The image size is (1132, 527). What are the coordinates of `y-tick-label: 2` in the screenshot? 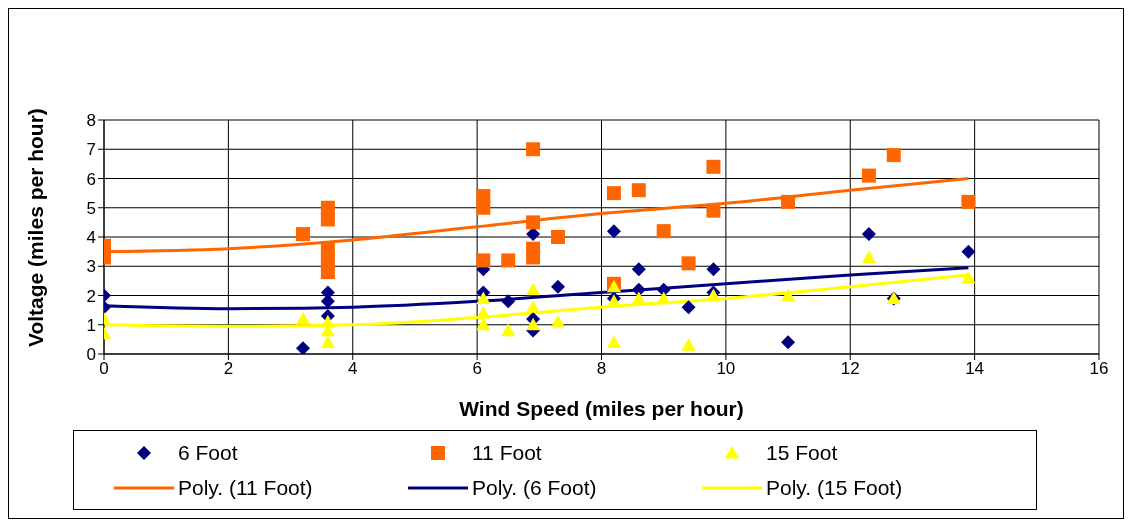 It's located at (91, 296).